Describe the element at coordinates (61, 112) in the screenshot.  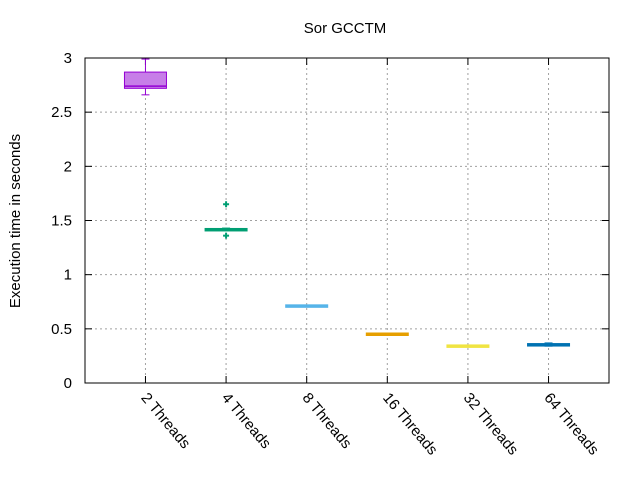
I see `y-tick-label: 2.5` at that location.